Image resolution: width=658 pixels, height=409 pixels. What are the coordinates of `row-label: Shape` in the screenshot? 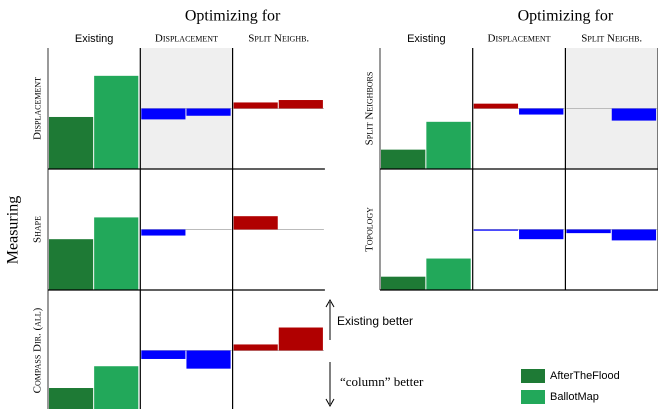 It's located at (38, 229).